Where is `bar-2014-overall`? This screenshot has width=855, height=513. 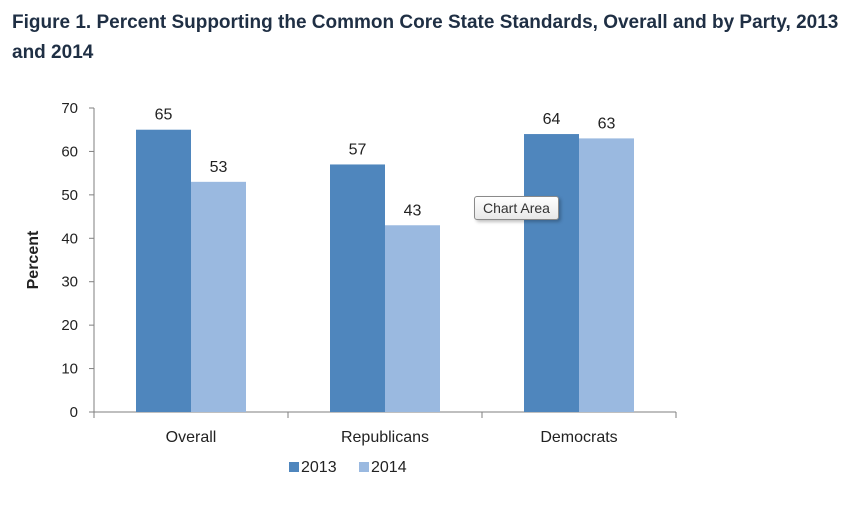
bar-2014-overall is located at coordinates (218, 296).